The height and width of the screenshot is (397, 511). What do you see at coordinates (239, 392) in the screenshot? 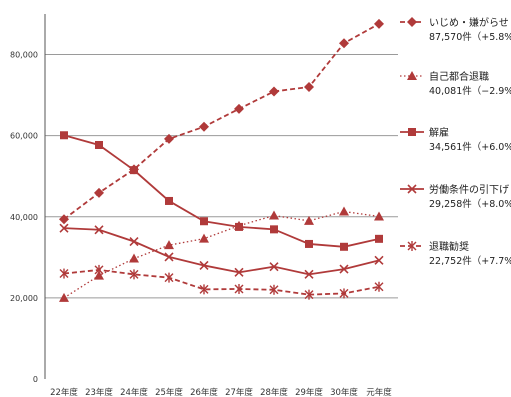
I see `x-tick-label: 27年度` at bounding box center [239, 392].